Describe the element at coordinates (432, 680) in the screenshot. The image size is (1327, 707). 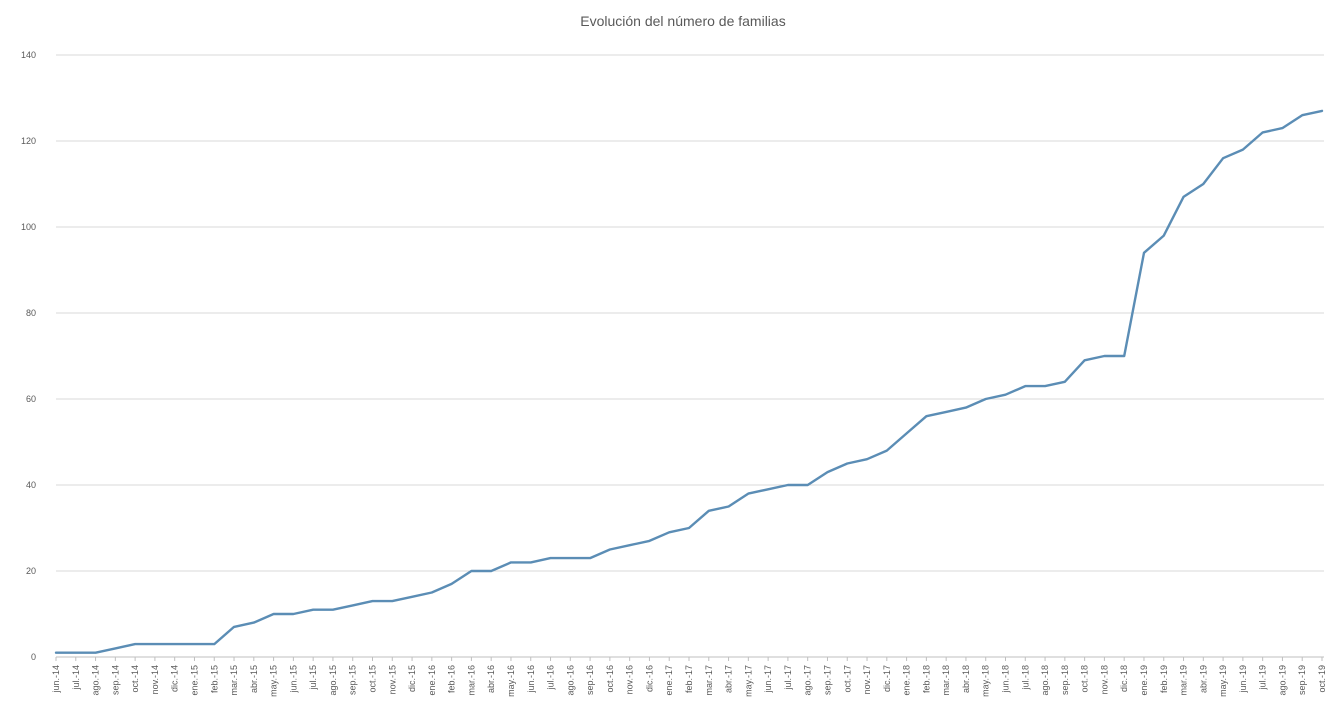
I see `x-tick-label: ene.-16` at that location.